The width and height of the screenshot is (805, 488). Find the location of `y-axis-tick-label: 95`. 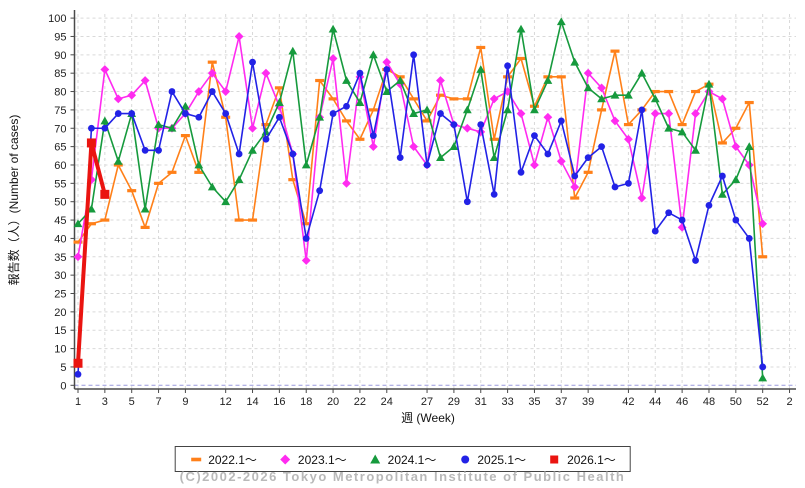

y-axis-tick-label: 95 is located at coordinates (60, 37).